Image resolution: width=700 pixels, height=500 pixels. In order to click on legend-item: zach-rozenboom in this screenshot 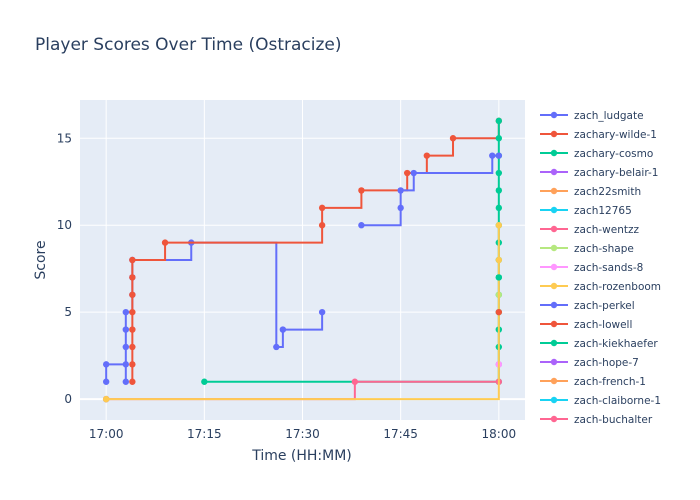, I will do `click(600, 287)`.